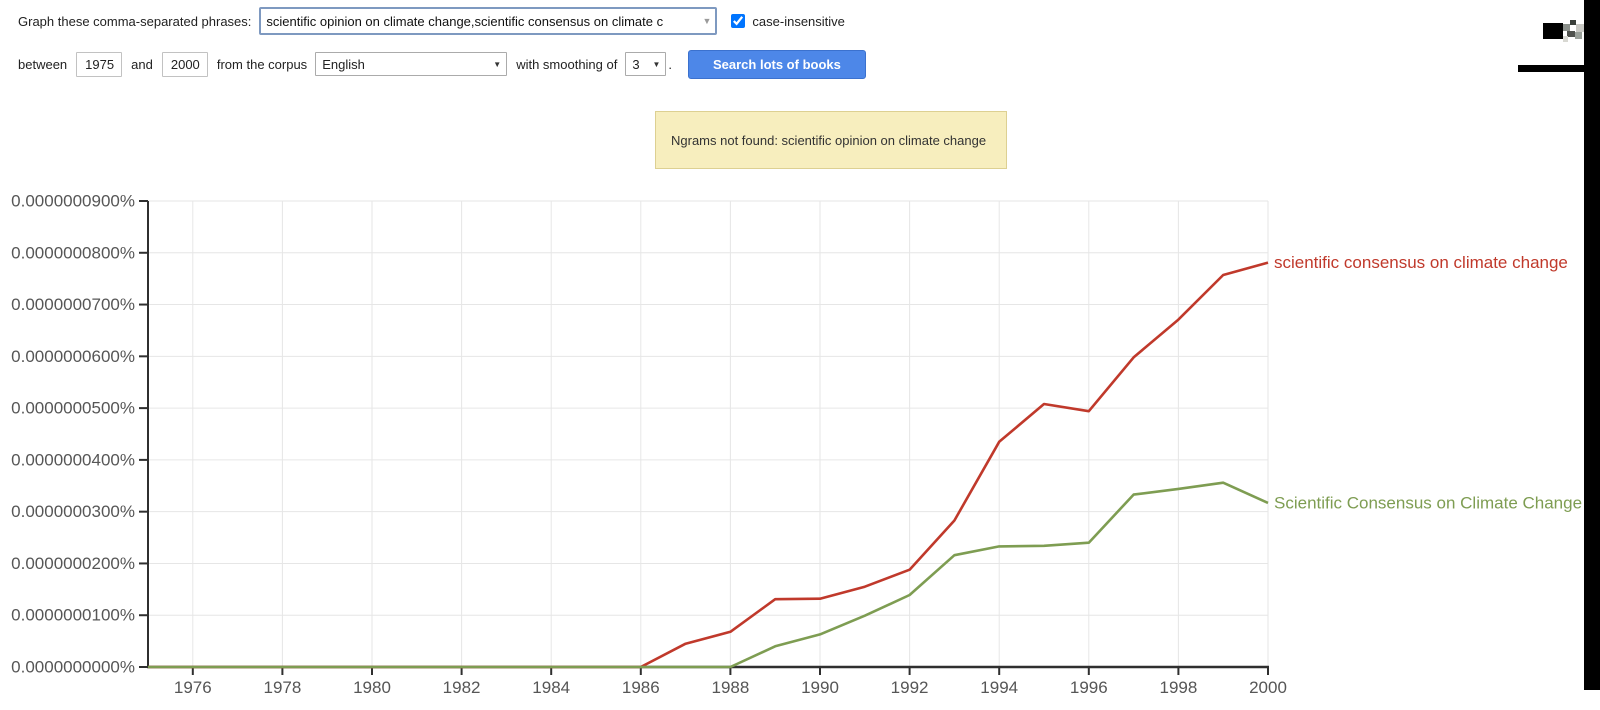 The height and width of the screenshot is (710, 1600). I want to click on and-label: and, so click(142, 64).